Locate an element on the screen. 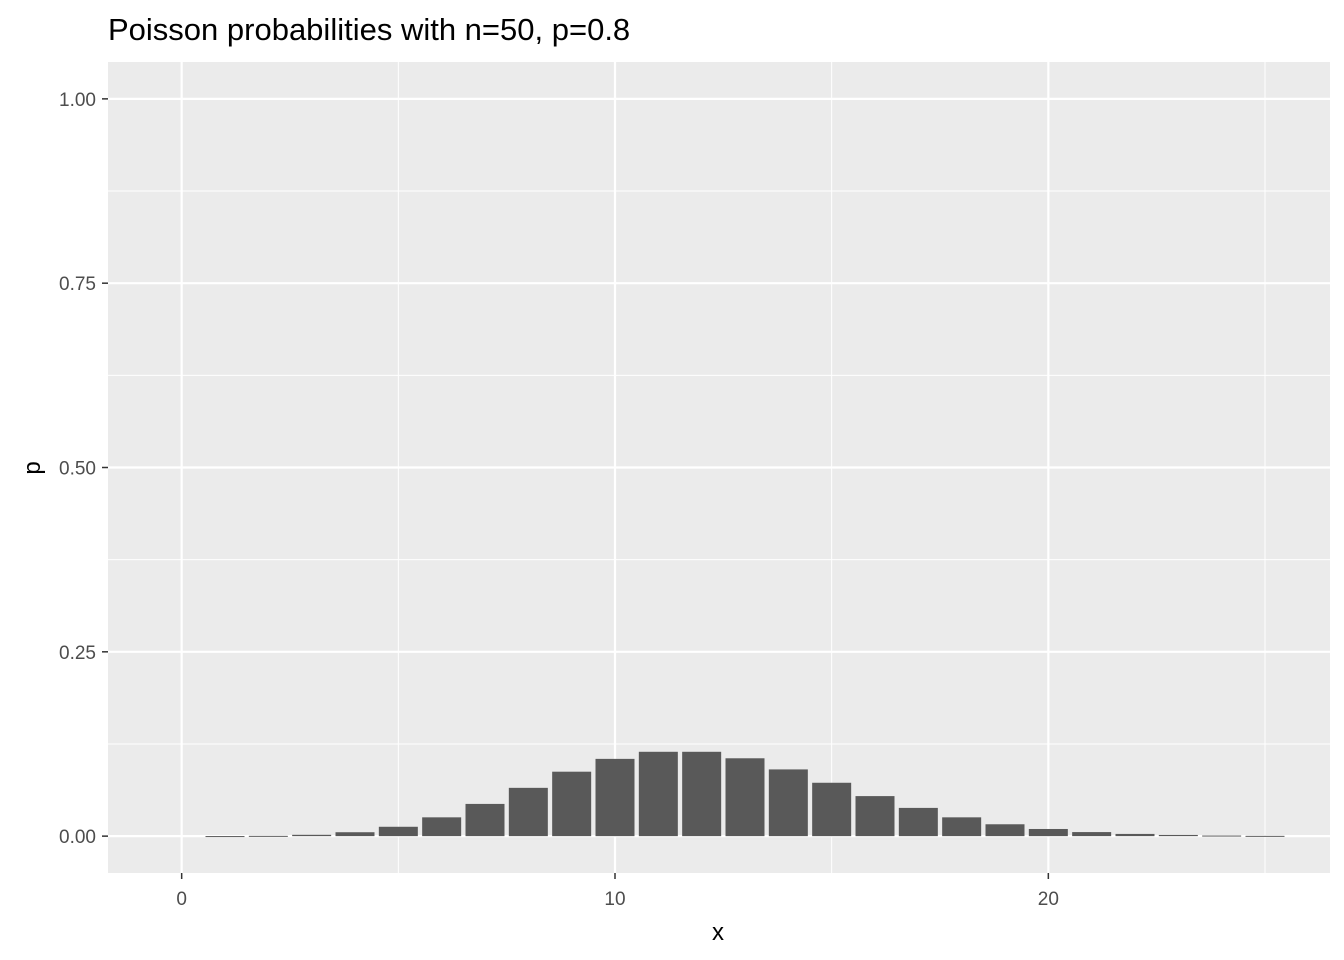  y-tick-label: 0.75 is located at coordinates (77, 284).